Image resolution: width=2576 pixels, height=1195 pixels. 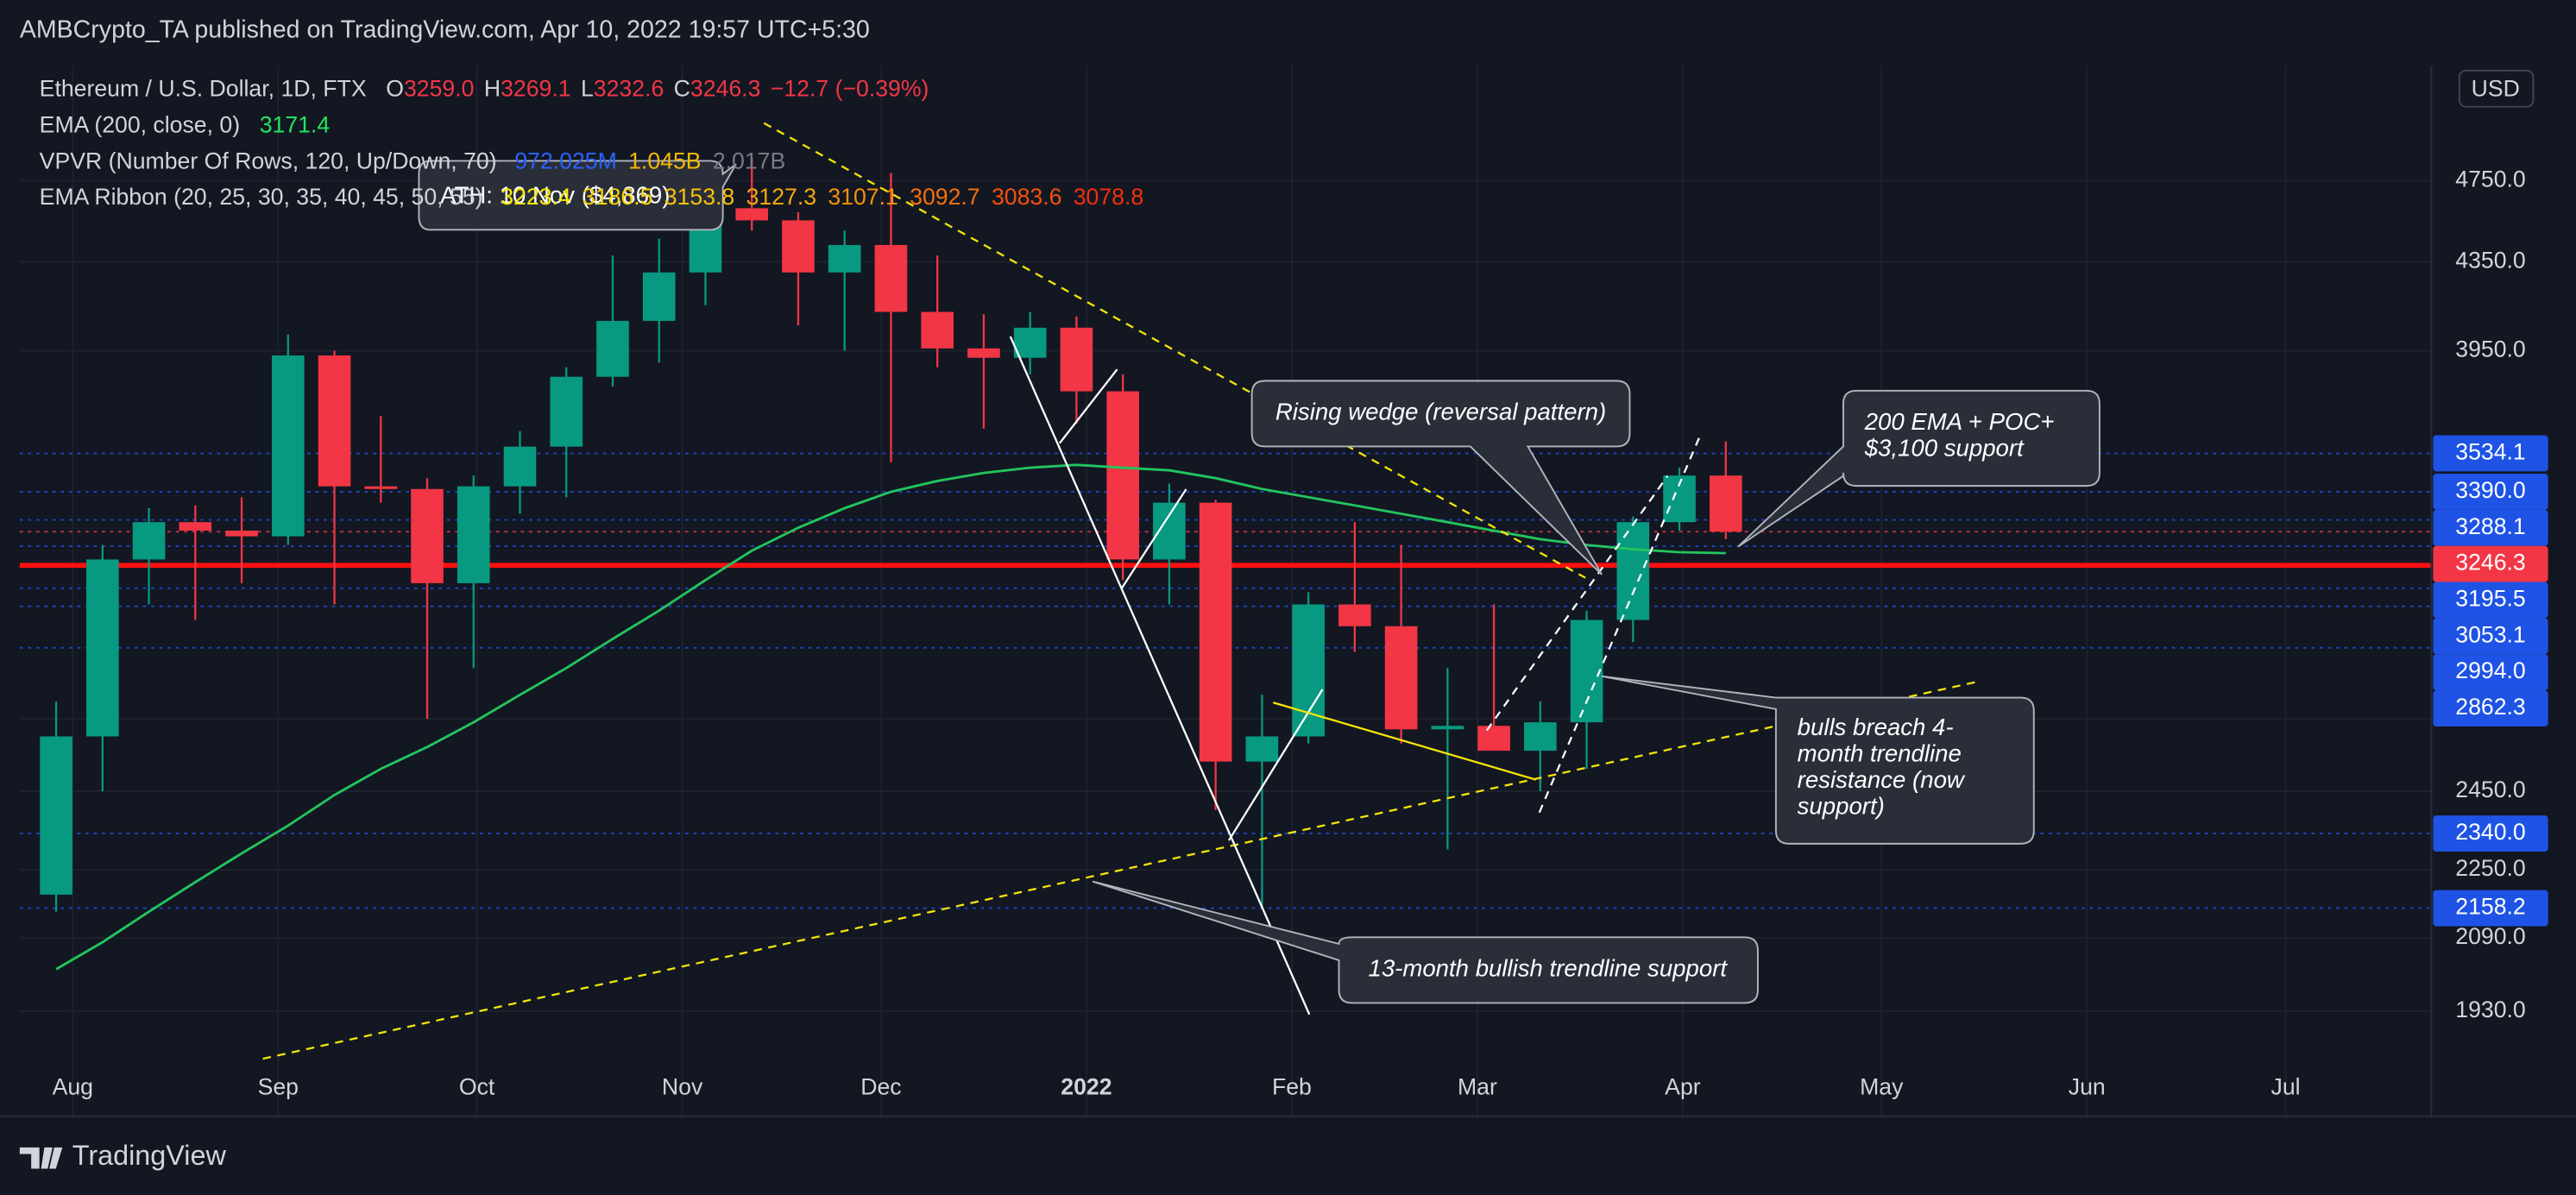 I want to click on x-tick-label: Dec, so click(x=880, y=1086).